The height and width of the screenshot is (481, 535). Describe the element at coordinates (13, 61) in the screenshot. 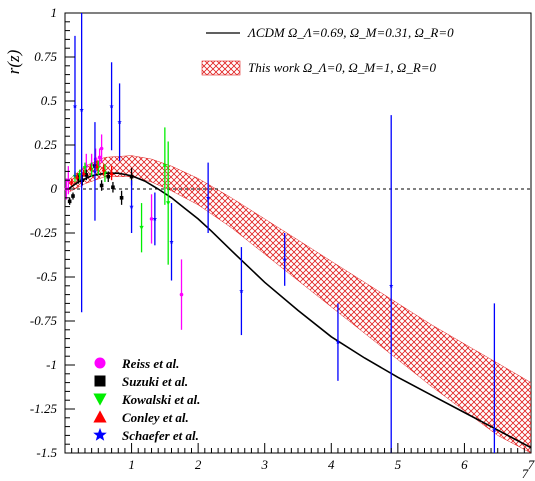

I see `y-axis-title: r(z)` at that location.